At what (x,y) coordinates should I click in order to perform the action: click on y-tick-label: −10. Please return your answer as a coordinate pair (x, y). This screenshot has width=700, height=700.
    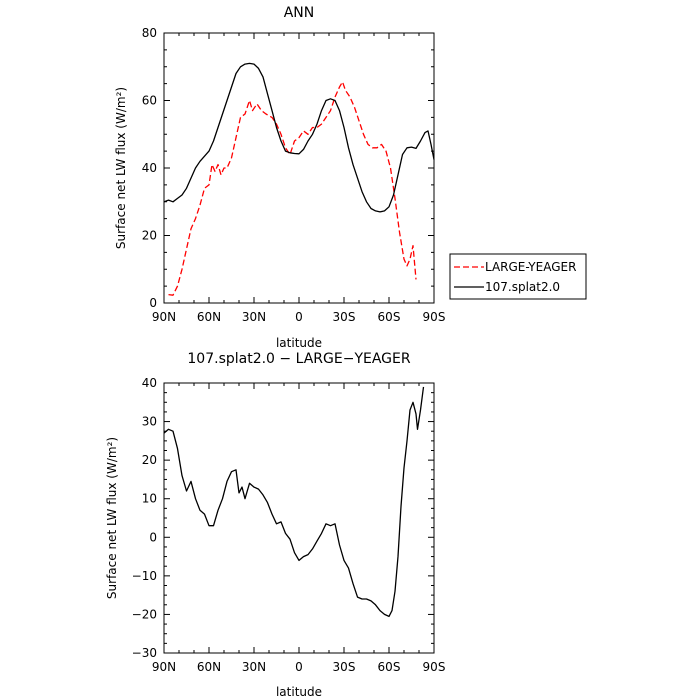
    Looking at the image, I should click on (144, 576).